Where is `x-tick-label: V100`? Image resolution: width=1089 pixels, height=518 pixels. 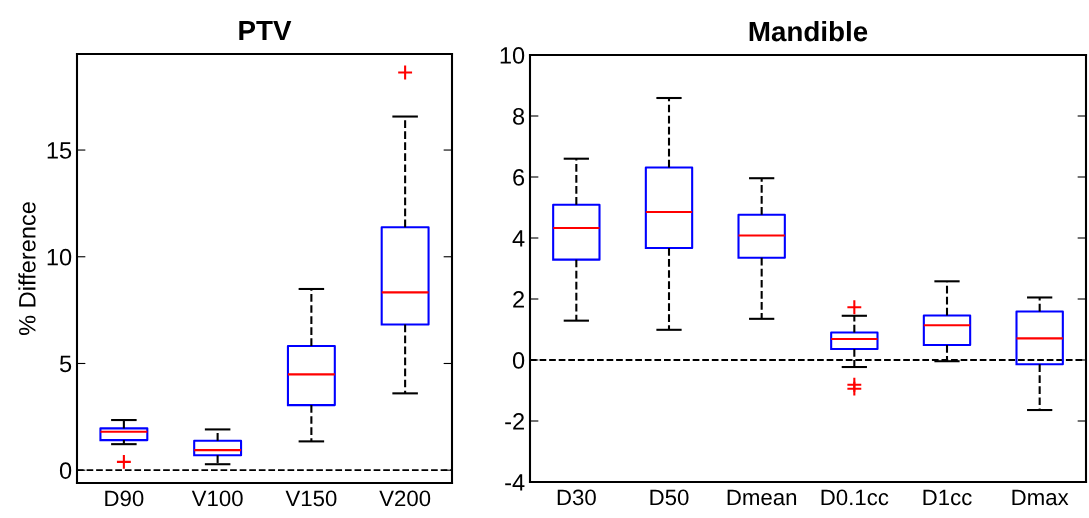 x-tick-label: V100 is located at coordinates (217, 498).